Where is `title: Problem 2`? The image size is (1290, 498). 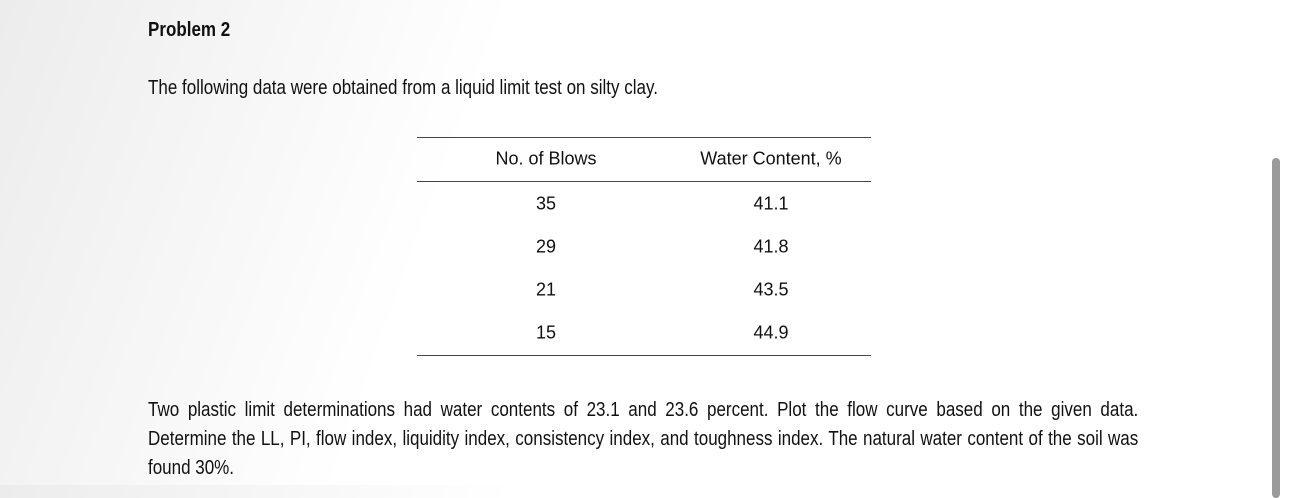 title: Problem 2 is located at coordinates (189, 30).